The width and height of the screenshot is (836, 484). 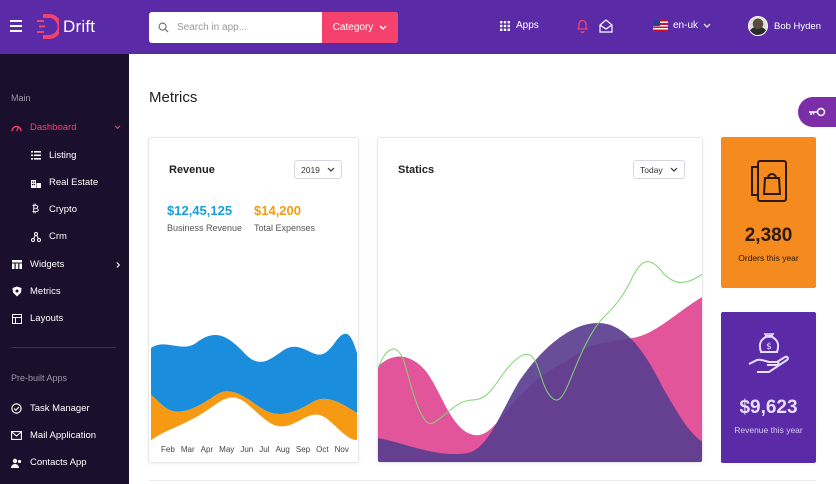 What do you see at coordinates (47, 318) in the screenshot?
I see `sidebar-item-label: Layouts` at bounding box center [47, 318].